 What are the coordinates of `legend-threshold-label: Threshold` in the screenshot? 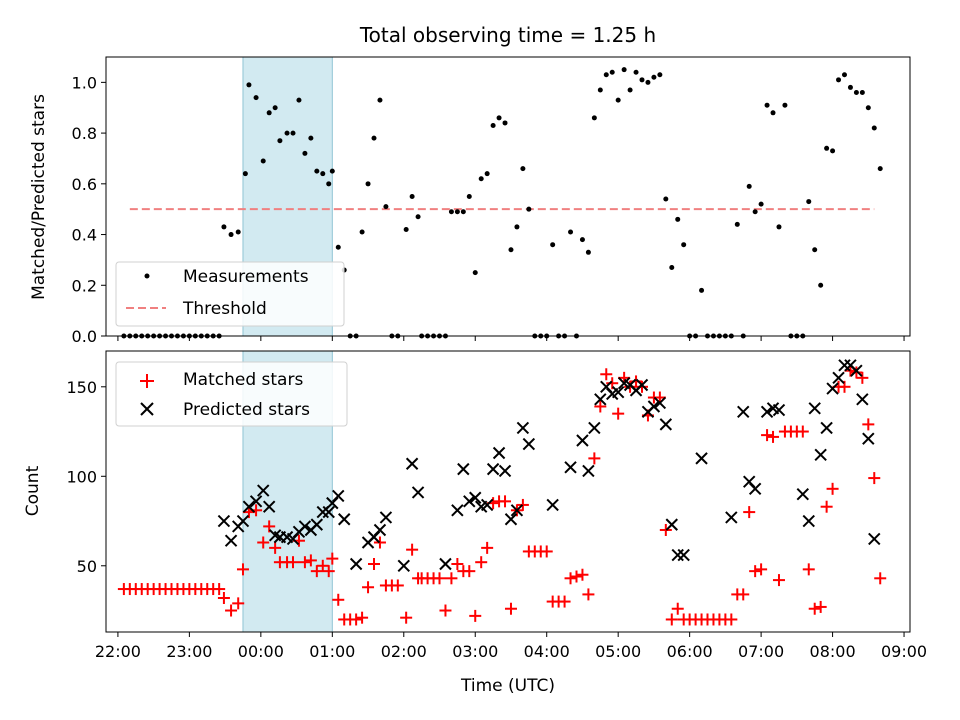 It's located at (224, 309).